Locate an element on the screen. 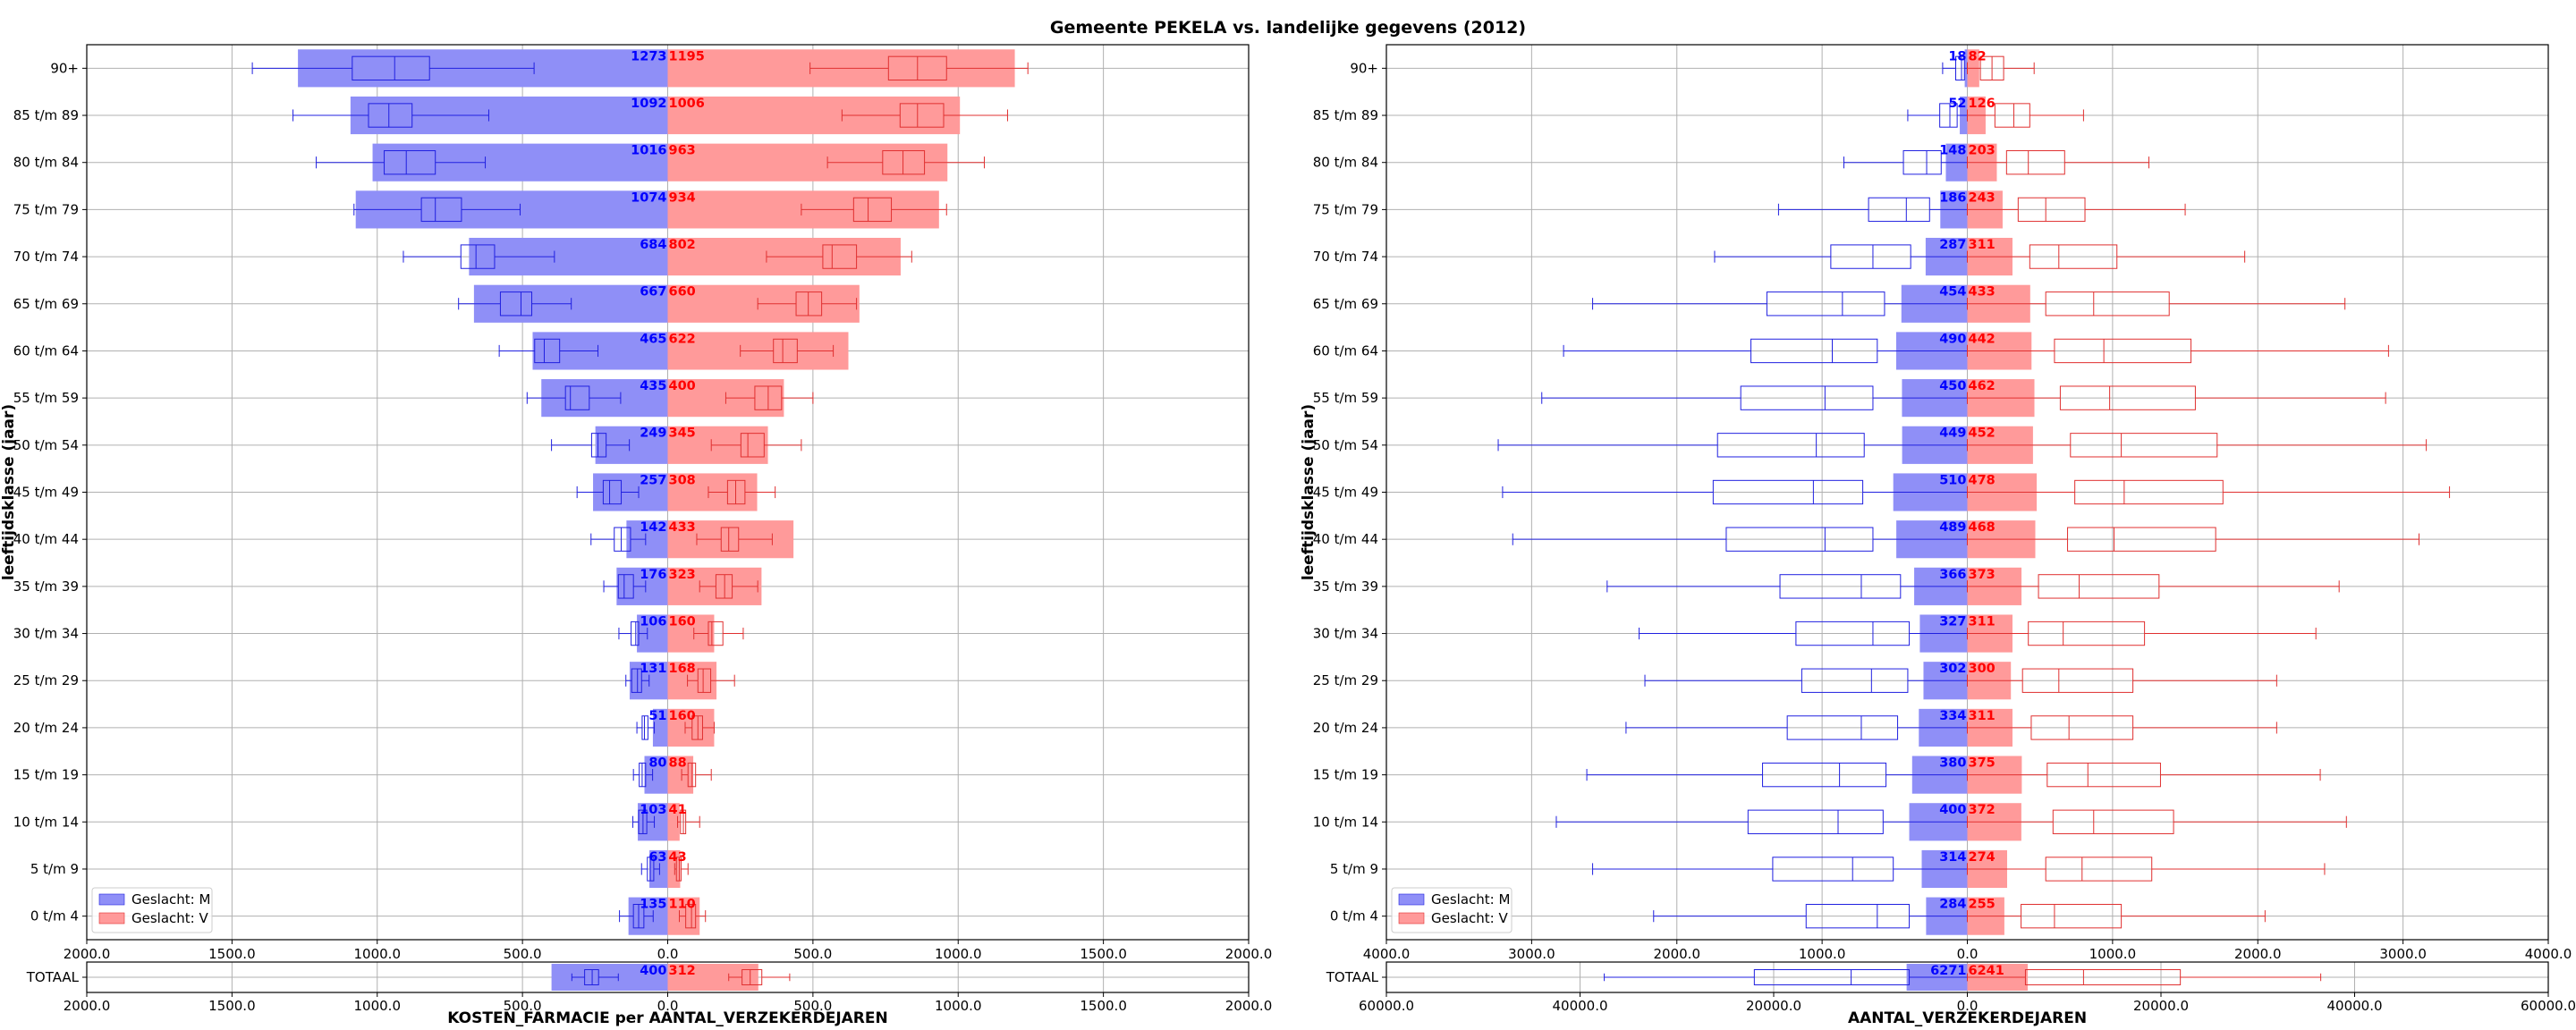 Image resolution: width=2576 pixels, height=1030 pixels. y-tick-label: 15 t/m 19 is located at coordinates (46, 775).